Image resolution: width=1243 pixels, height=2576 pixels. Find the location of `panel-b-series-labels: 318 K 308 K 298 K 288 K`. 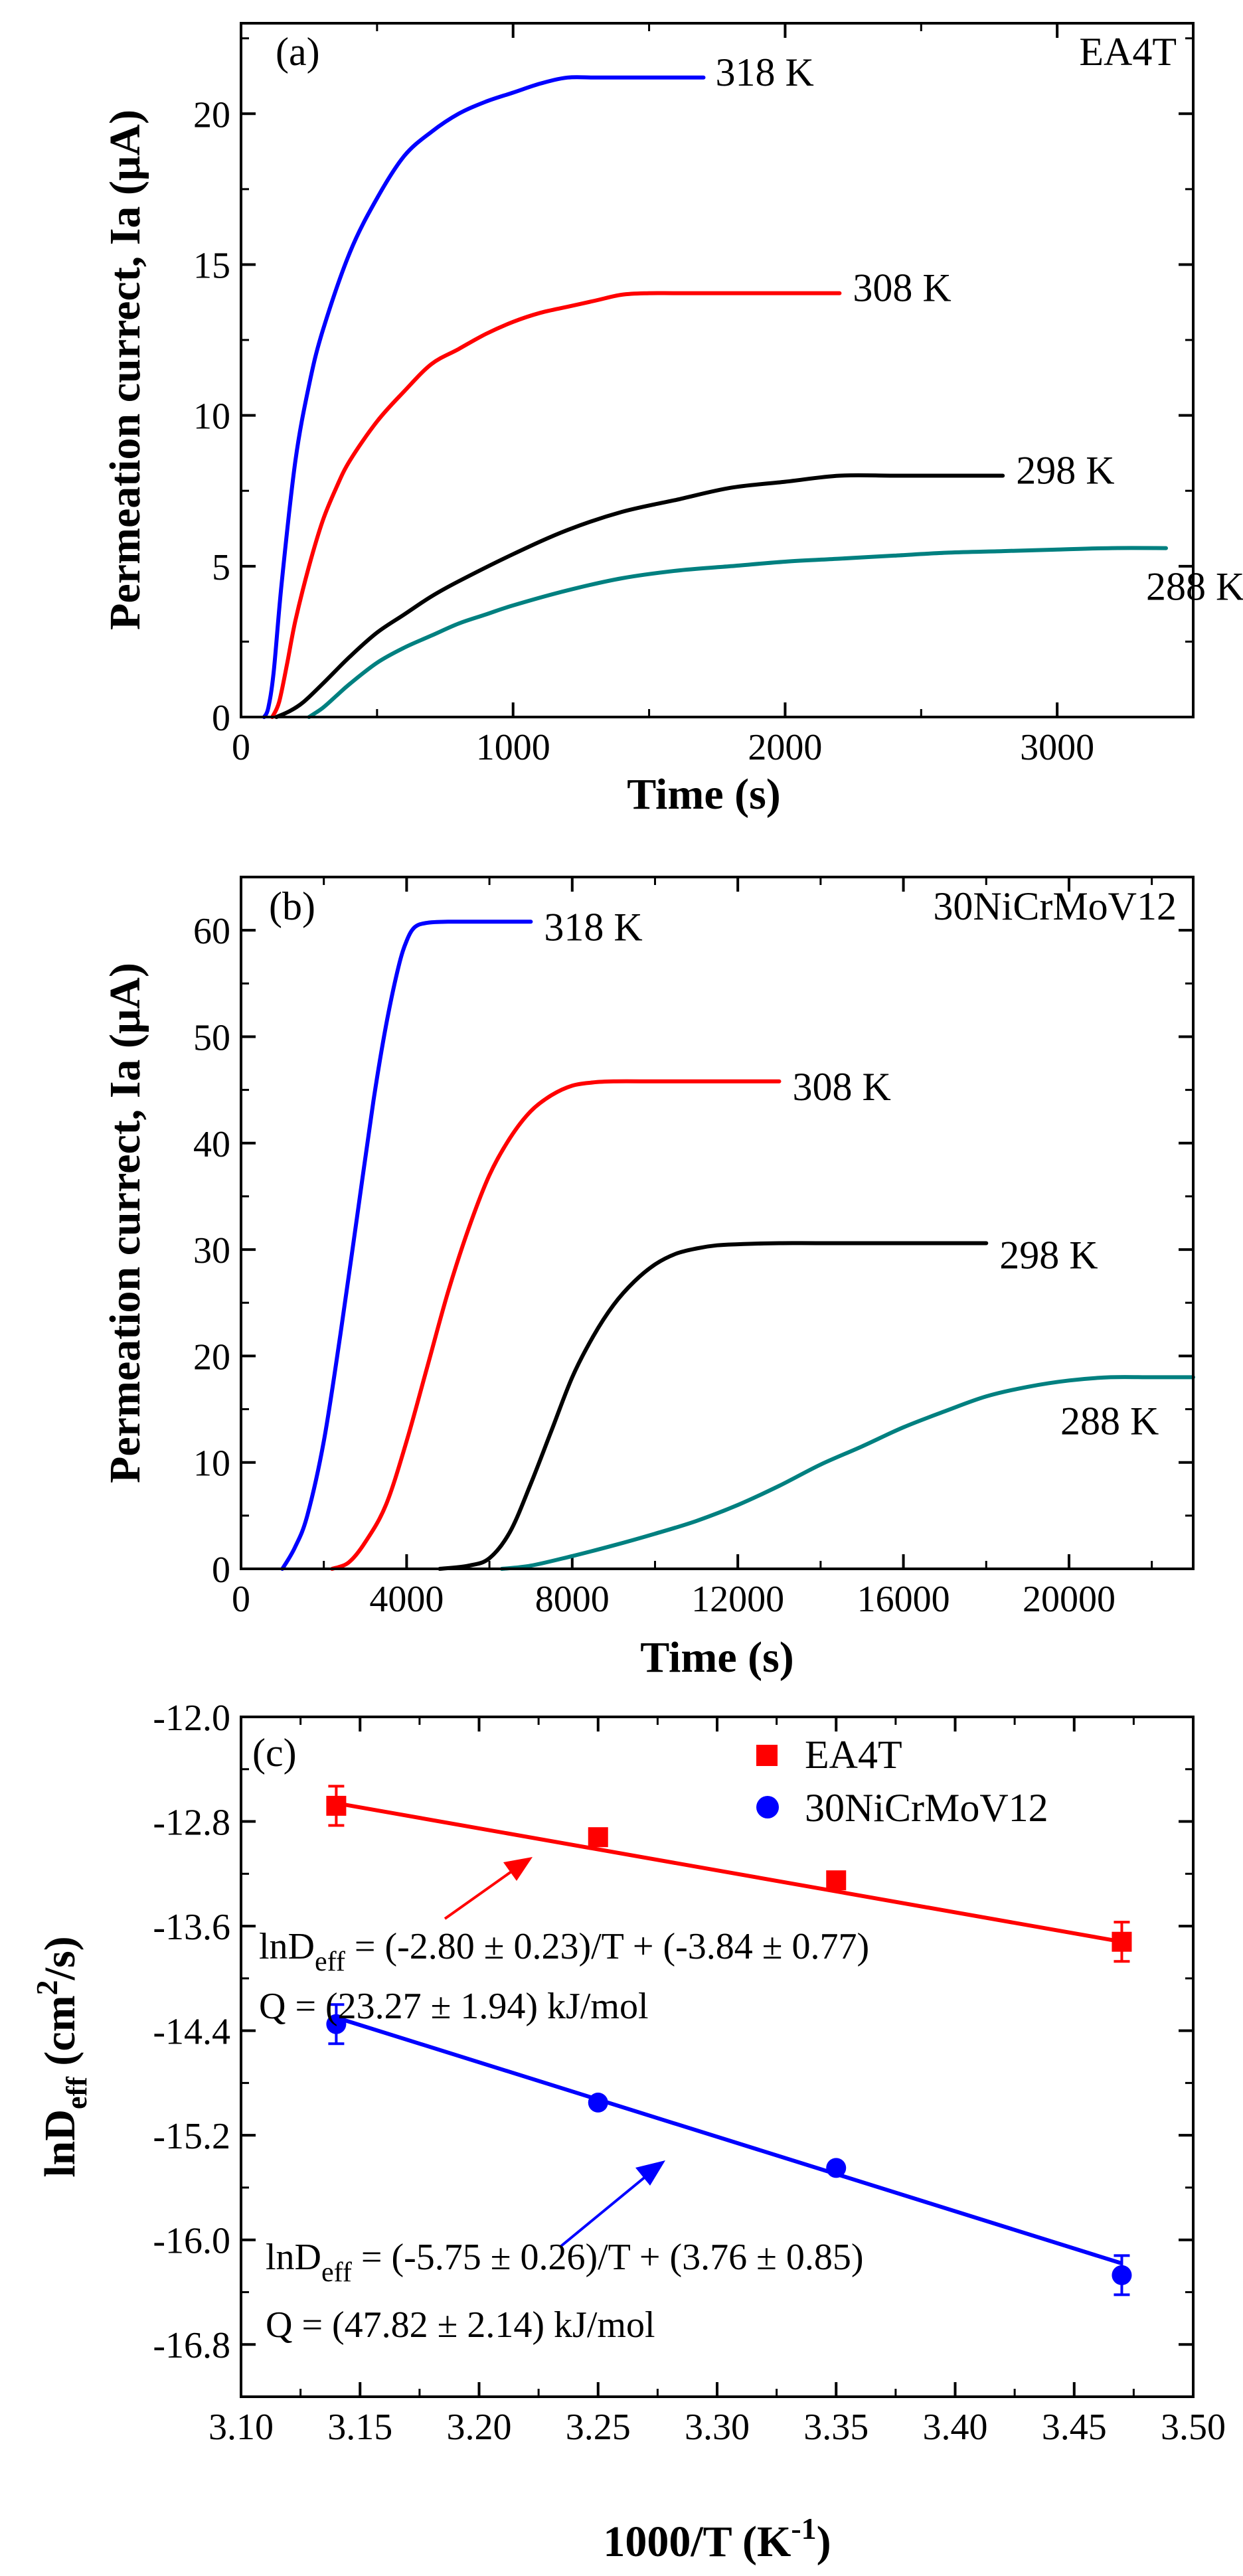

panel-b-series-labels: 318 K 308 K 298 K 288 K is located at coordinates (851, 1174).